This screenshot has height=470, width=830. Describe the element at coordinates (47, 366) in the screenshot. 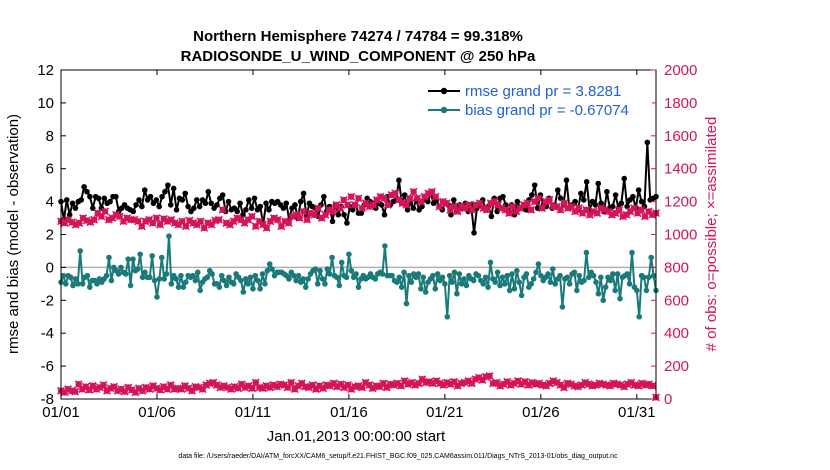

I see `y-tick-label: -6` at that location.